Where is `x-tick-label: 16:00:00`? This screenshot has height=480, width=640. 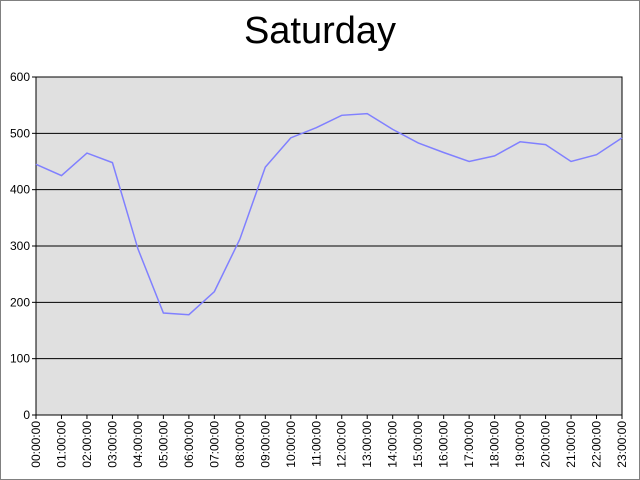 x-tick-label: 16:00:00 is located at coordinates (444, 444).